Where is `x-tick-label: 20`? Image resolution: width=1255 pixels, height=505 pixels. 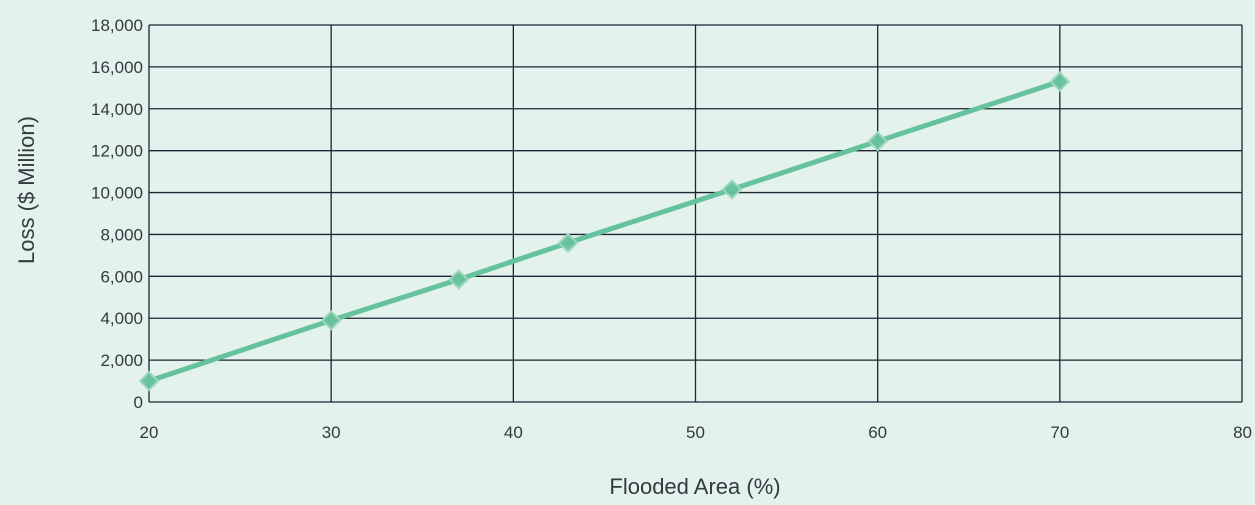 x-tick-label: 20 is located at coordinates (149, 432).